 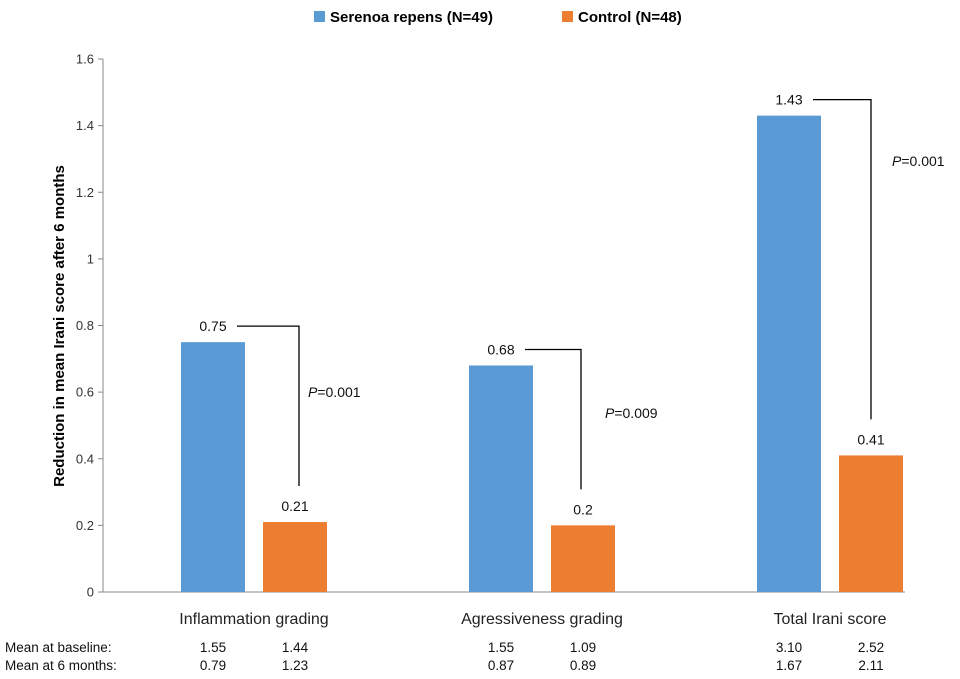 What do you see at coordinates (500, 349) in the screenshot?
I see `value-label-1-2: 0.68` at bounding box center [500, 349].